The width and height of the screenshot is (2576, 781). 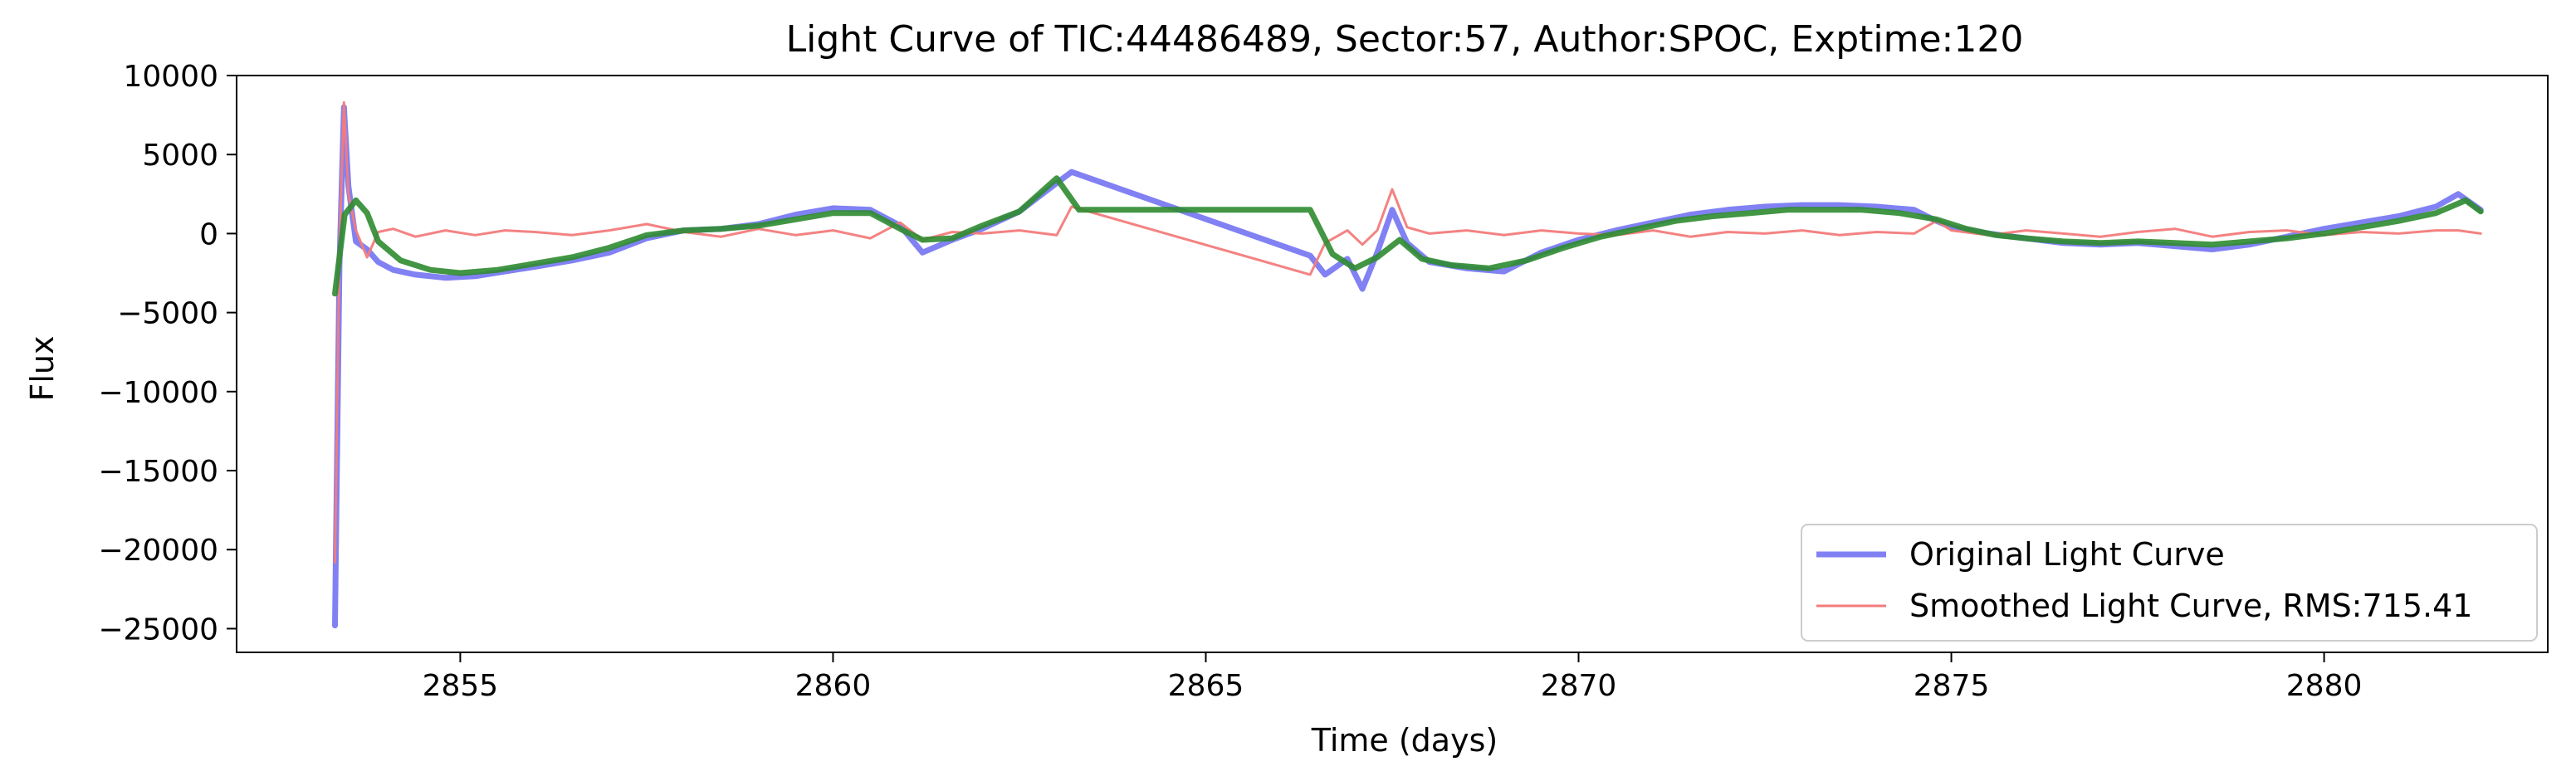 I want to click on x-axis-label: Time (days), so click(x=1404, y=740).